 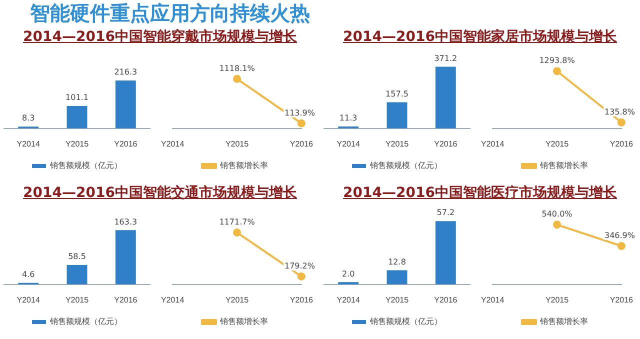 What do you see at coordinates (77, 257) in the screenshot?
I see `data-label: 58.5` at bounding box center [77, 257].